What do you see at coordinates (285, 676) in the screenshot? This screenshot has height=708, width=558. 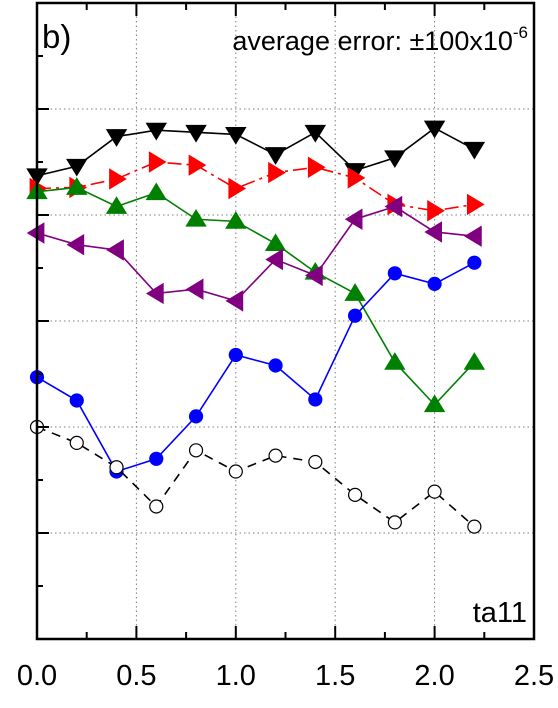 I see `x-tick-labels: 0.0 0.5 1.0 1.5 2.0 2.5` at bounding box center [285, 676].